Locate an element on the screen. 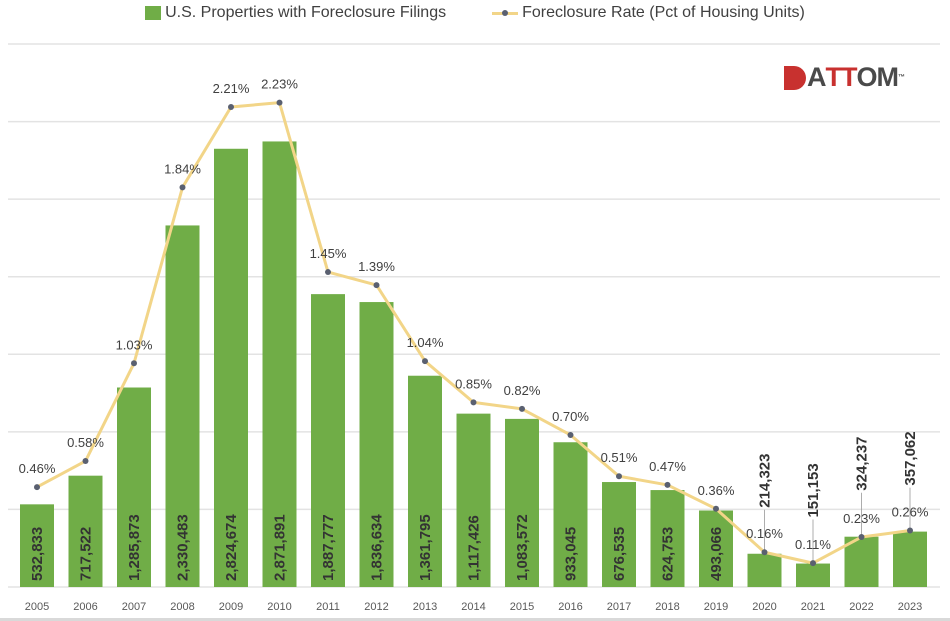 Image resolution: width=950 pixels, height=621 pixels. bar-value-label: 493,066 is located at coordinates (716, 554).